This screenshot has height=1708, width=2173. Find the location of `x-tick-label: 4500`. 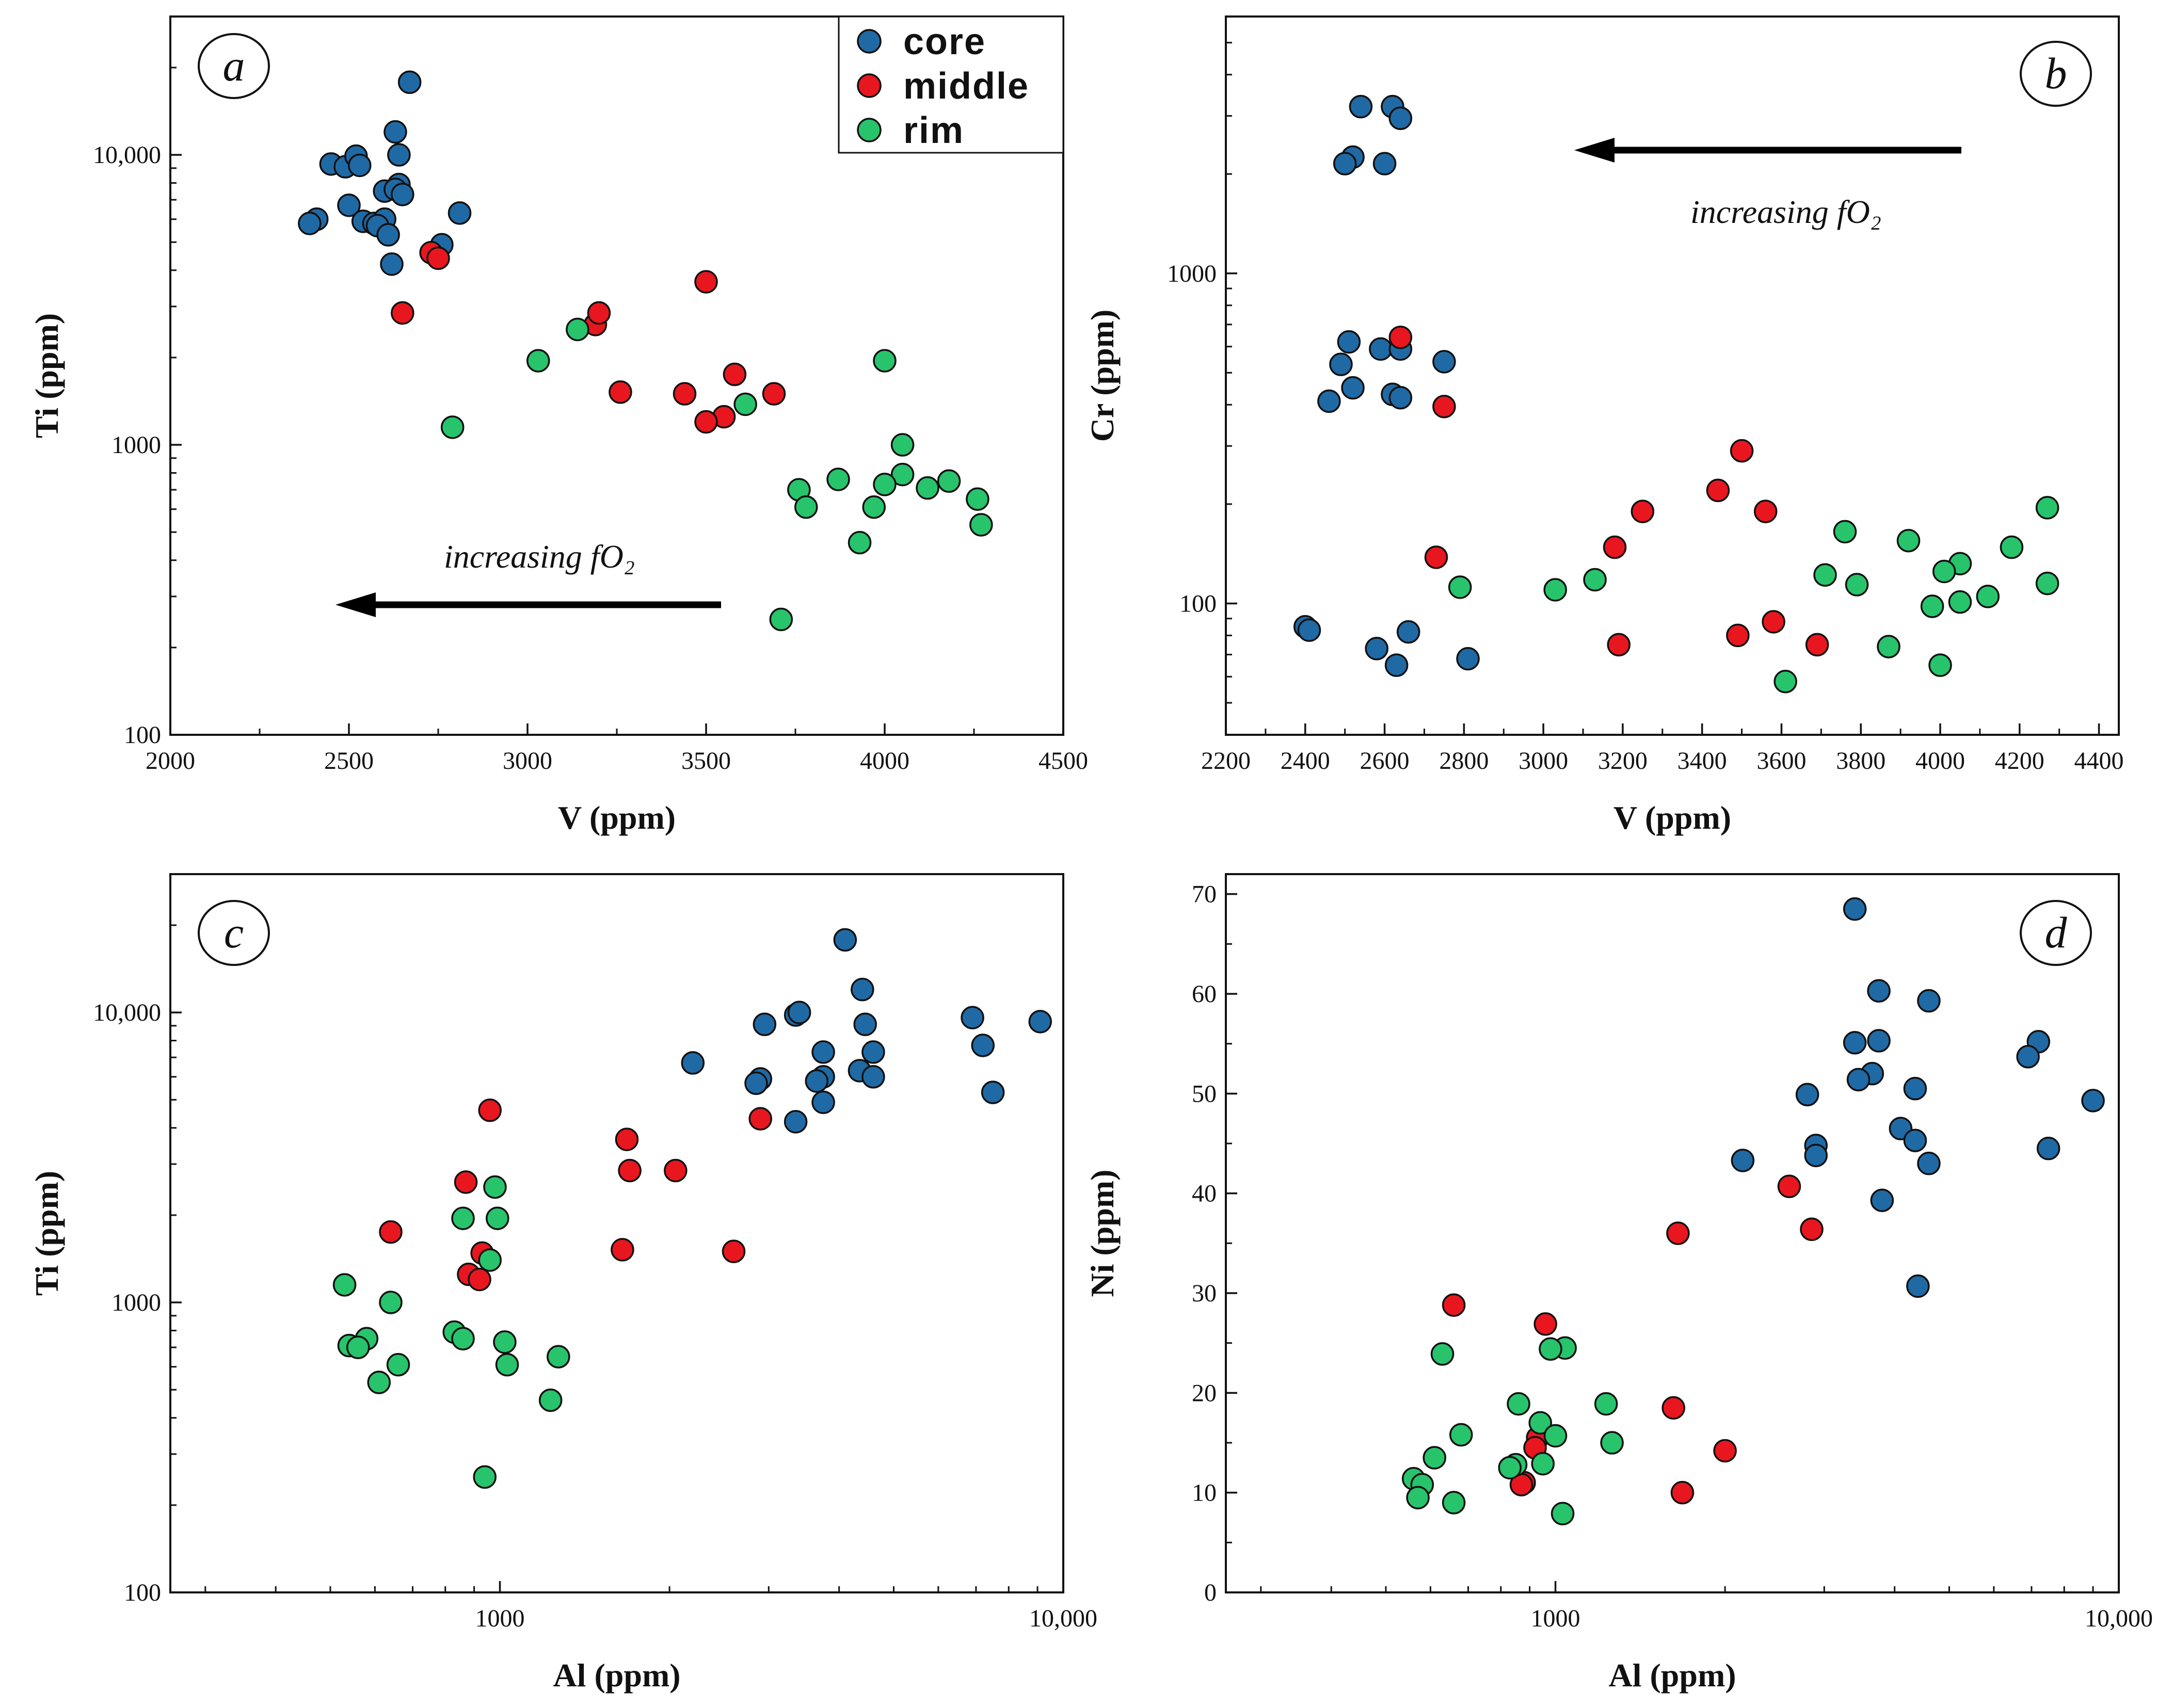

x-tick-label: 4500 is located at coordinates (1063, 761).